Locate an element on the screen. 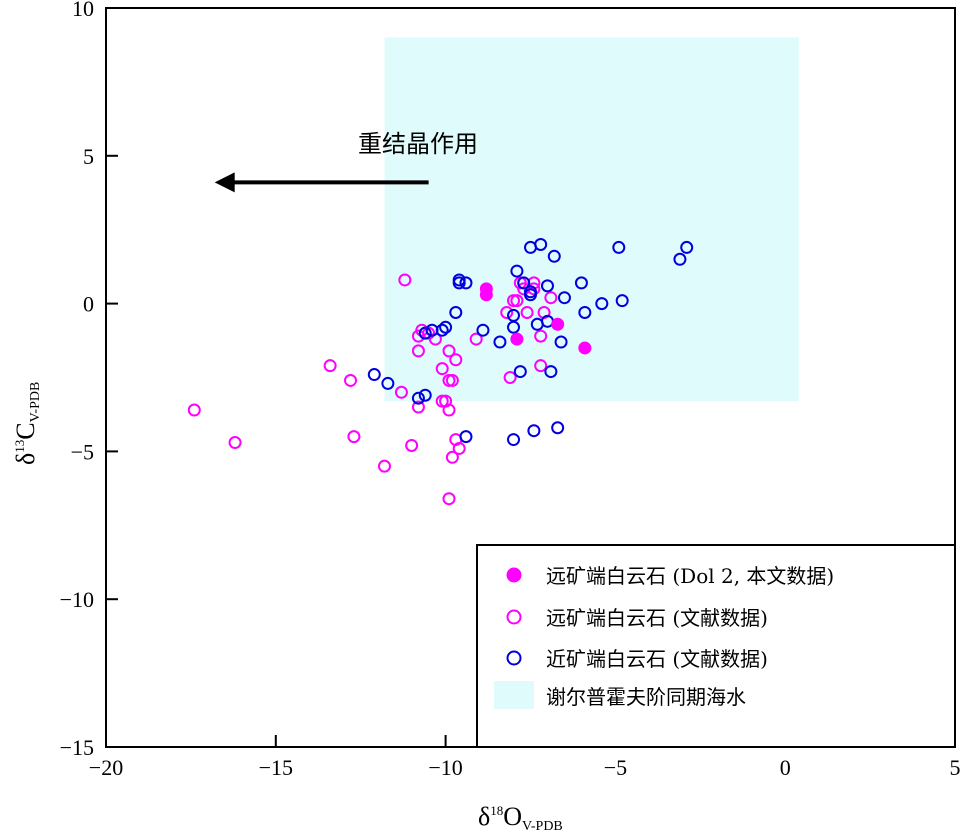 This screenshot has height=831, width=961. x-tick-label: 5 is located at coordinates (955, 767).